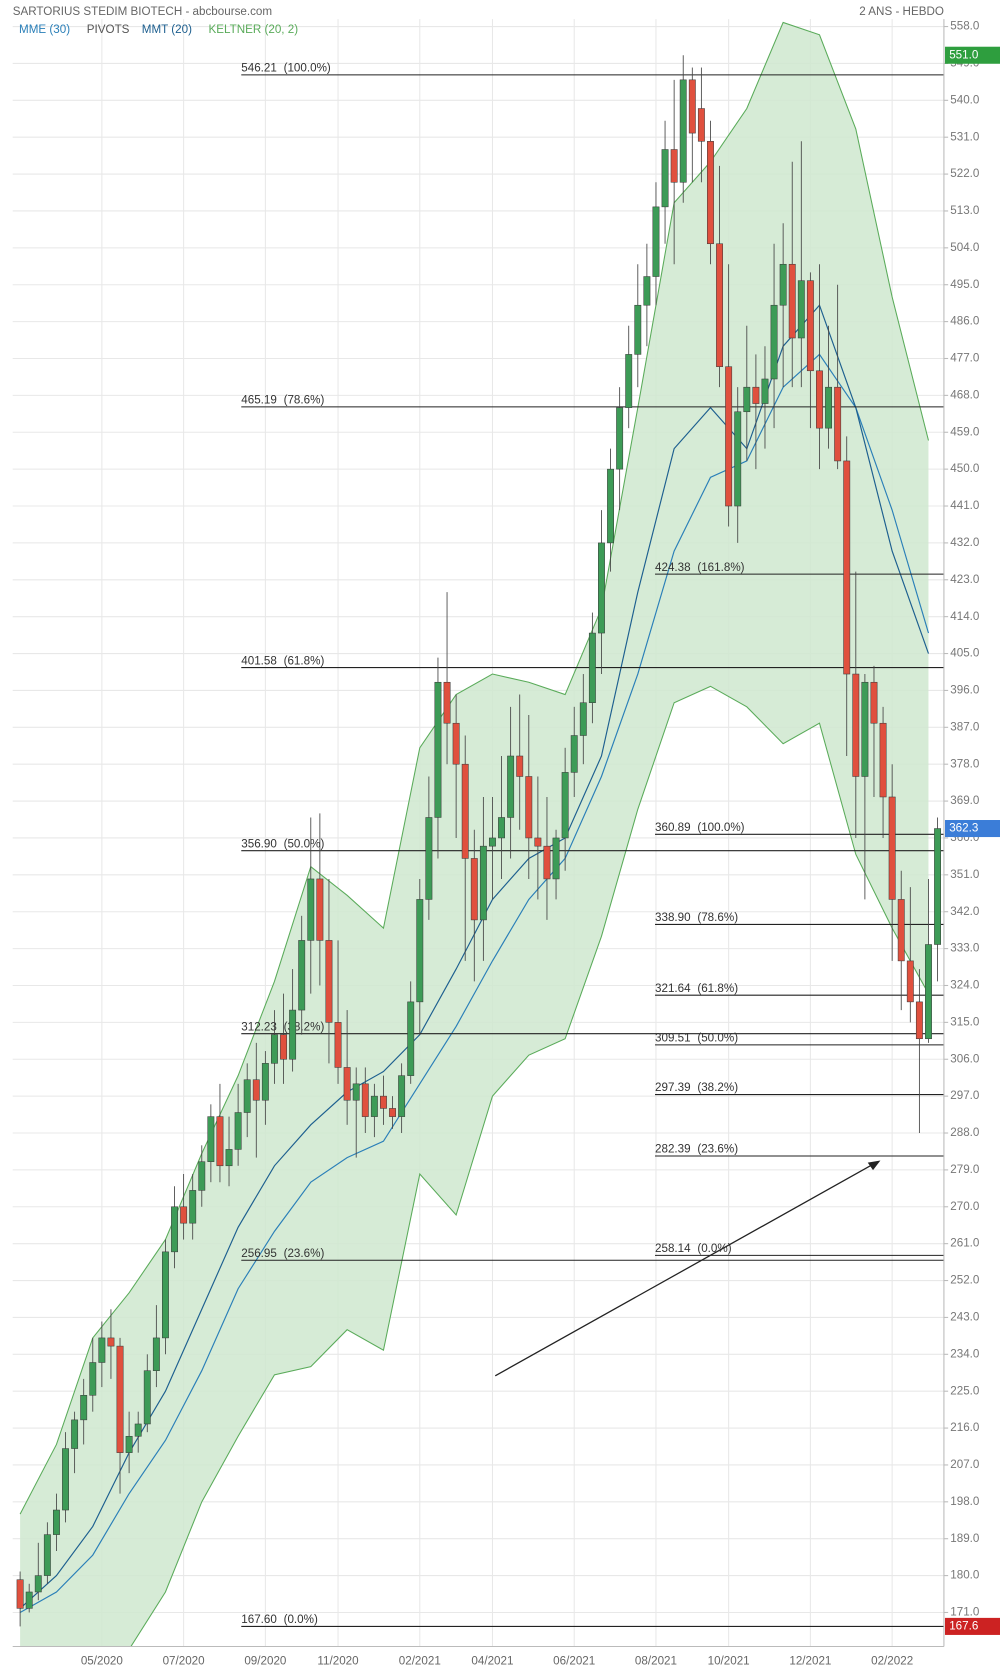 The width and height of the screenshot is (1000, 1671). What do you see at coordinates (965, 394) in the screenshot?
I see `y-tick-label: 468.0` at bounding box center [965, 394].